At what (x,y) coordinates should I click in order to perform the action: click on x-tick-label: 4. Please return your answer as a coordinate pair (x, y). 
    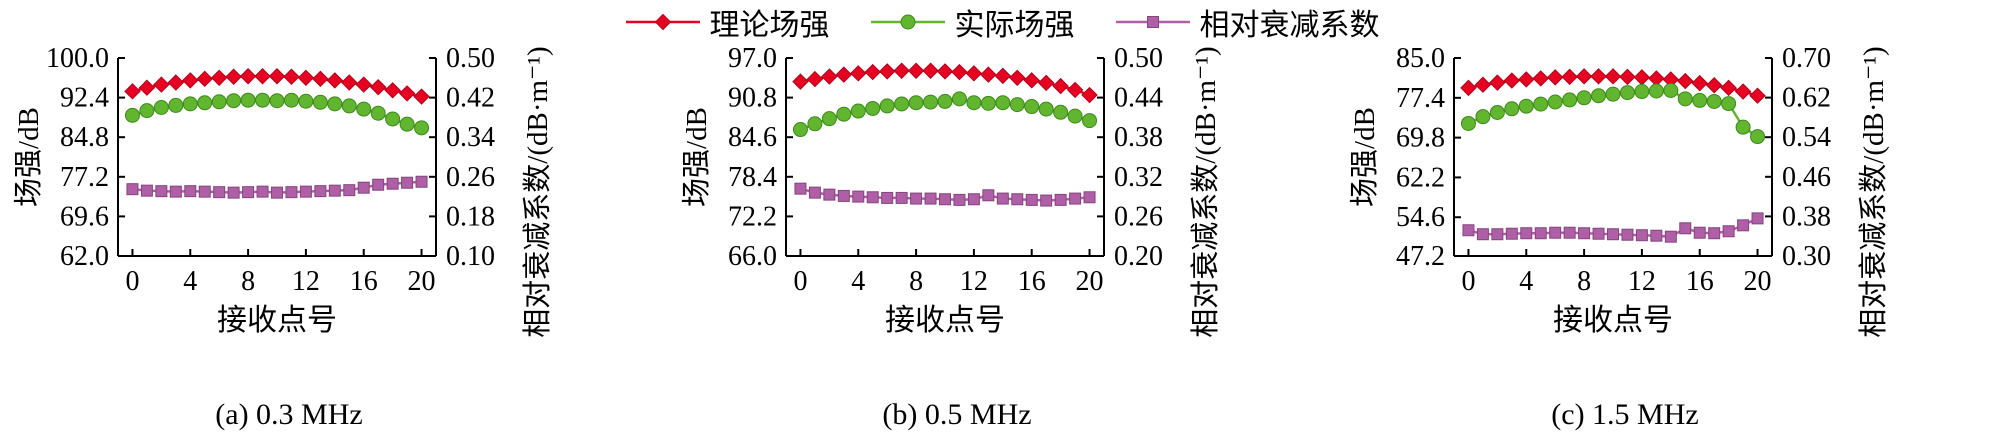
    Looking at the image, I should click on (858, 281).